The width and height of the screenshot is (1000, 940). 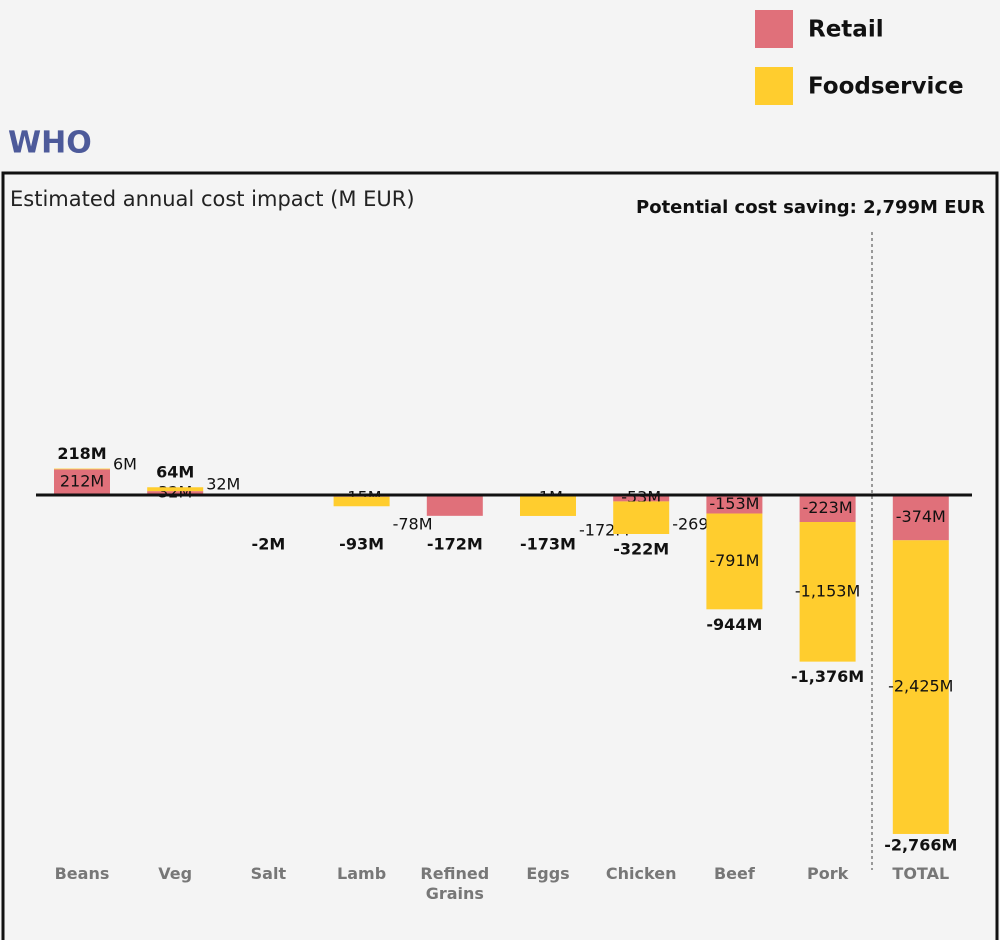 What do you see at coordinates (827, 676) in the screenshot?
I see `total-label: -1,376M` at bounding box center [827, 676].